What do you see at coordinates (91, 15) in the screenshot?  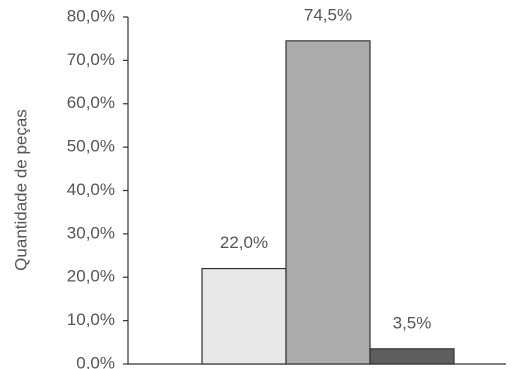 I see `y-tick-label: 80,0%` at bounding box center [91, 15].